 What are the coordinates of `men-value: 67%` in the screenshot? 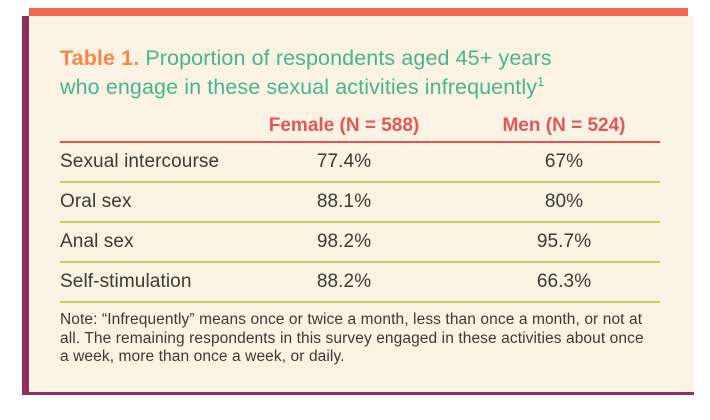 It's located at (564, 161).